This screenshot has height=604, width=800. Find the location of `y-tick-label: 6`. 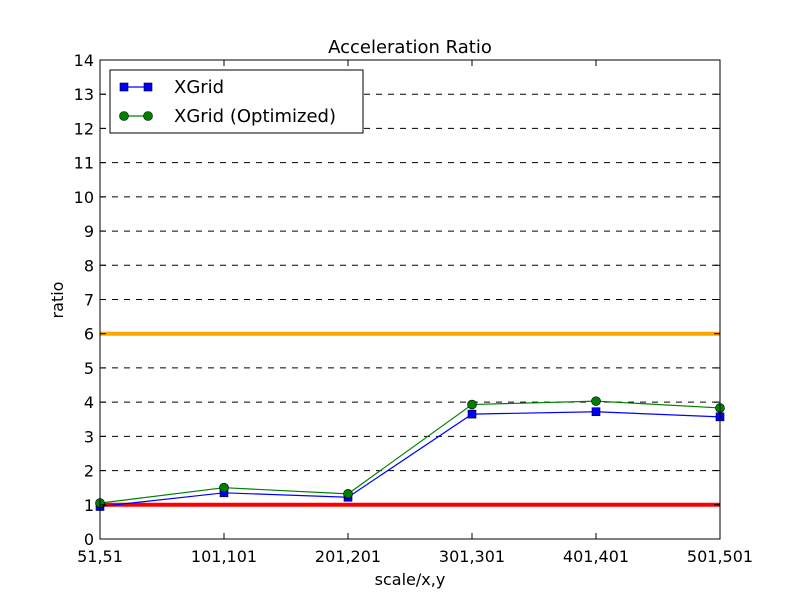

y-tick-label: 6 is located at coordinates (89, 334).